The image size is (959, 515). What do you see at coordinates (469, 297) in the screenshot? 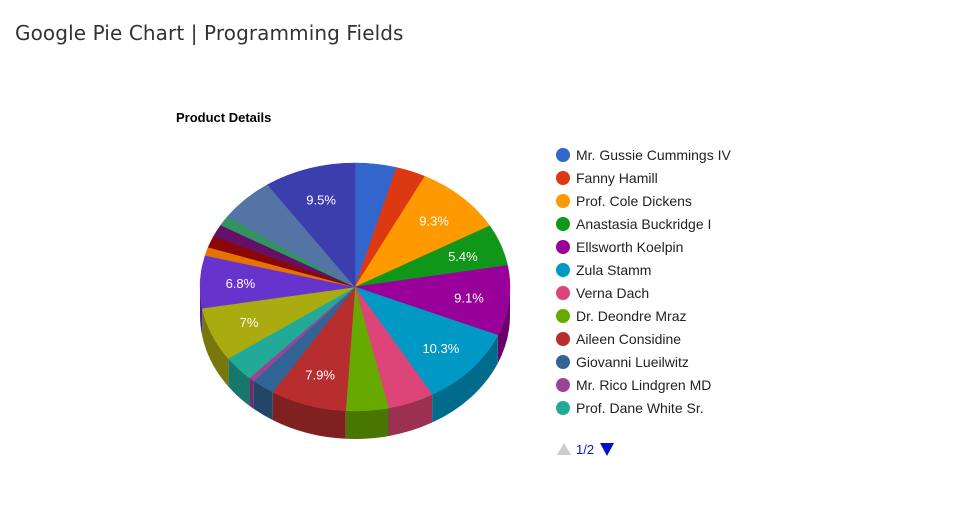
I see `pie-slice-percent-label: 9.1%` at bounding box center [469, 297].